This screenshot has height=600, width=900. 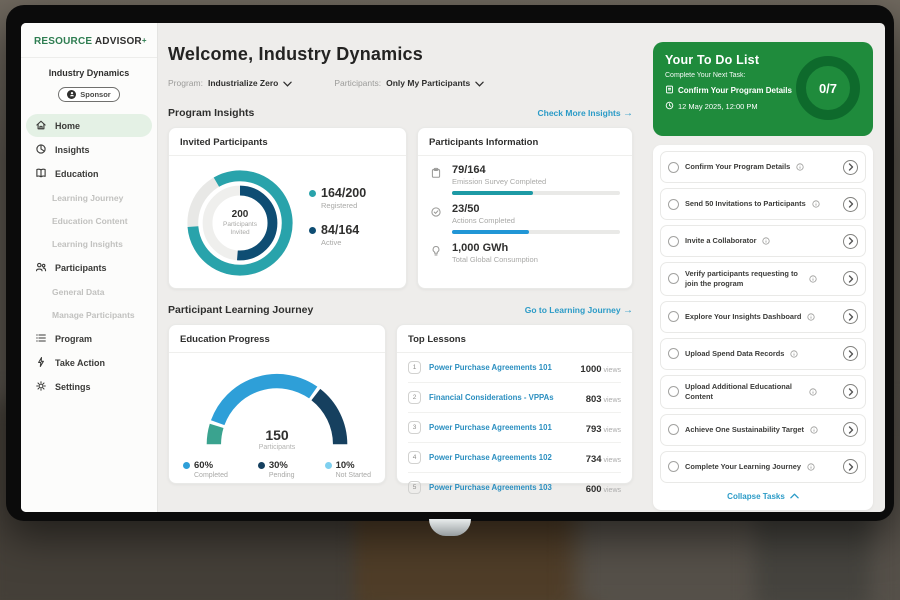 I want to click on rank-badge: 1, so click(x=414, y=367).